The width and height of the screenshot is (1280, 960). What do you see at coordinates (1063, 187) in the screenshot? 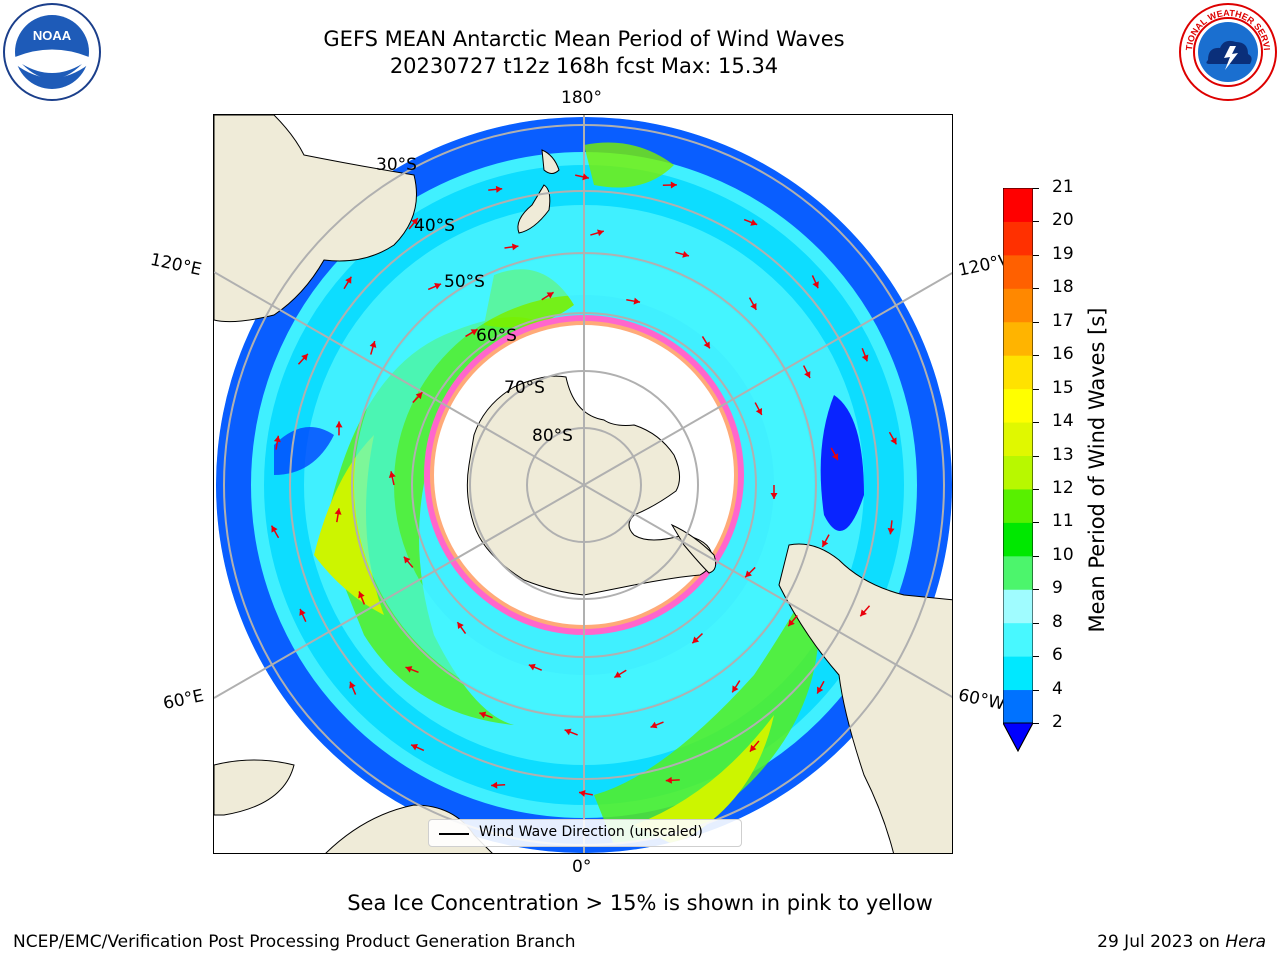
I see `colorbar-tick-label: 21` at bounding box center [1063, 187].